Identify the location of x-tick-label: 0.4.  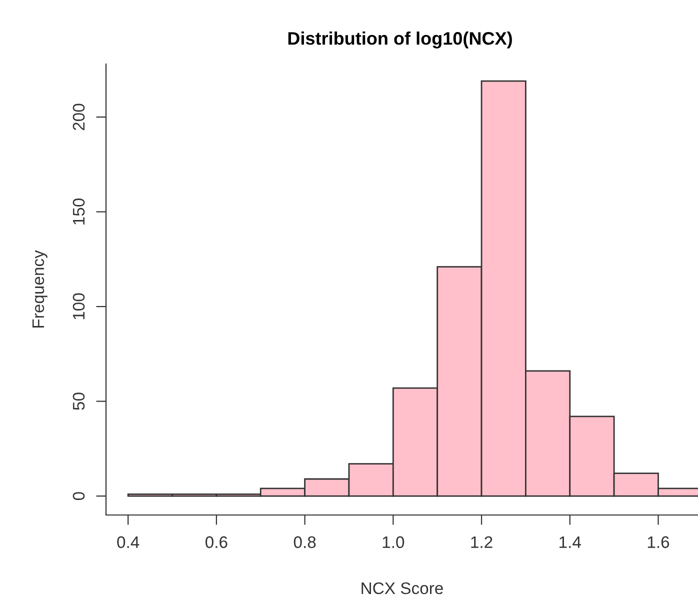
(128, 542).